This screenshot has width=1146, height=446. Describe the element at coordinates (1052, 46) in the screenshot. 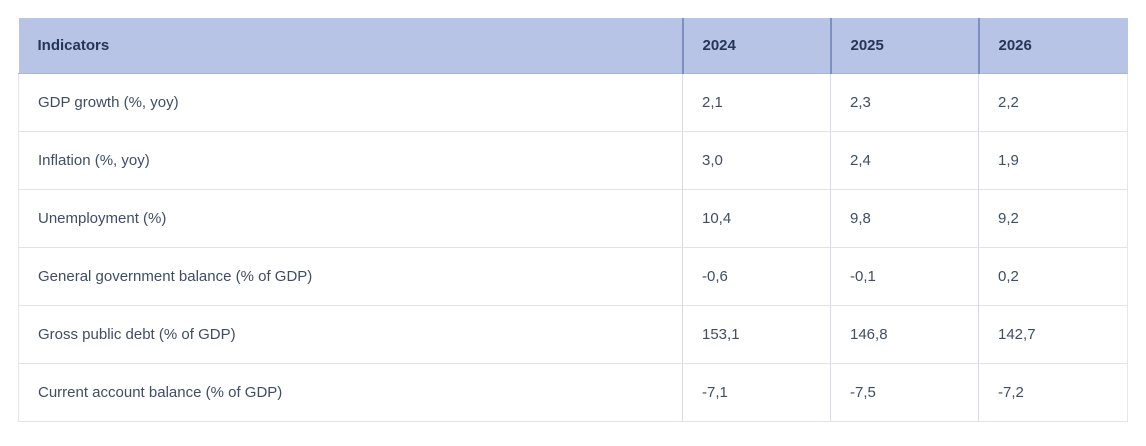

I see `header-cell-2026: 2026` at that location.